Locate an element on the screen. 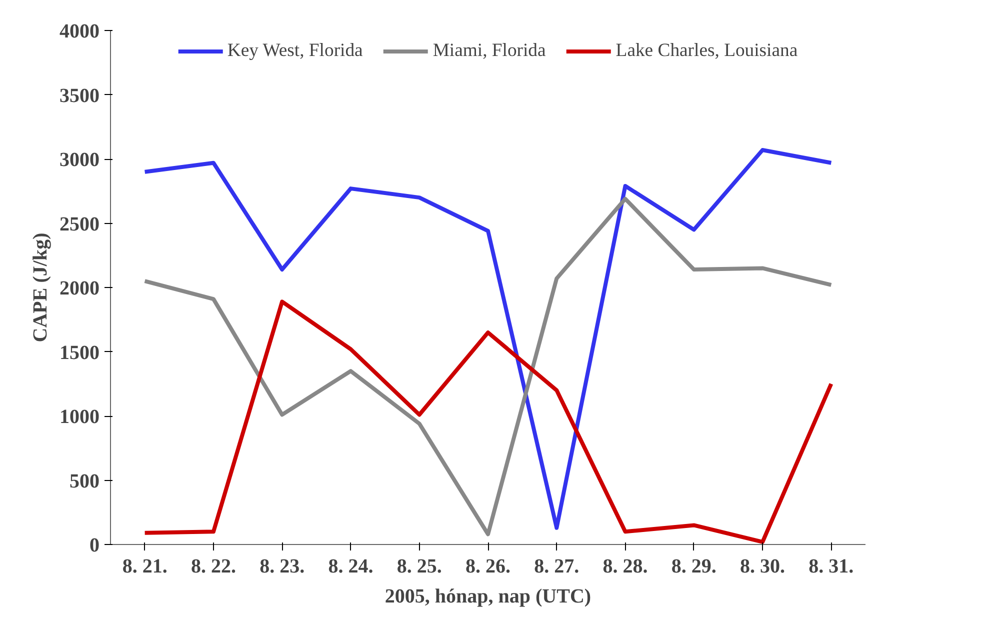  legend-label: Miami, Florida is located at coordinates (489, 51).